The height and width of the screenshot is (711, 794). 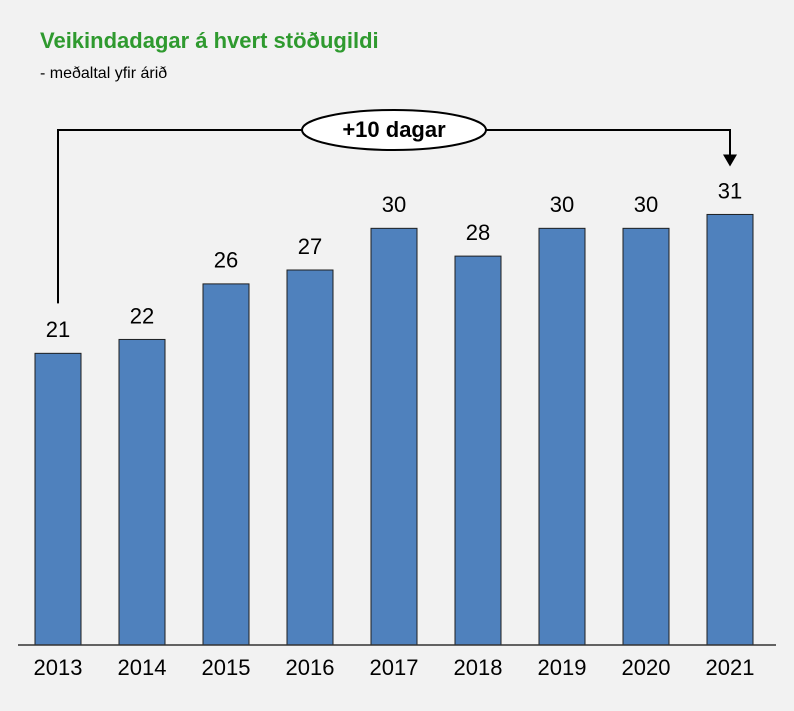 What do you see at coordinates (730, 667) in the screenshot?
I see `x-tick-label: 2021` at bounding box center [730, 667].